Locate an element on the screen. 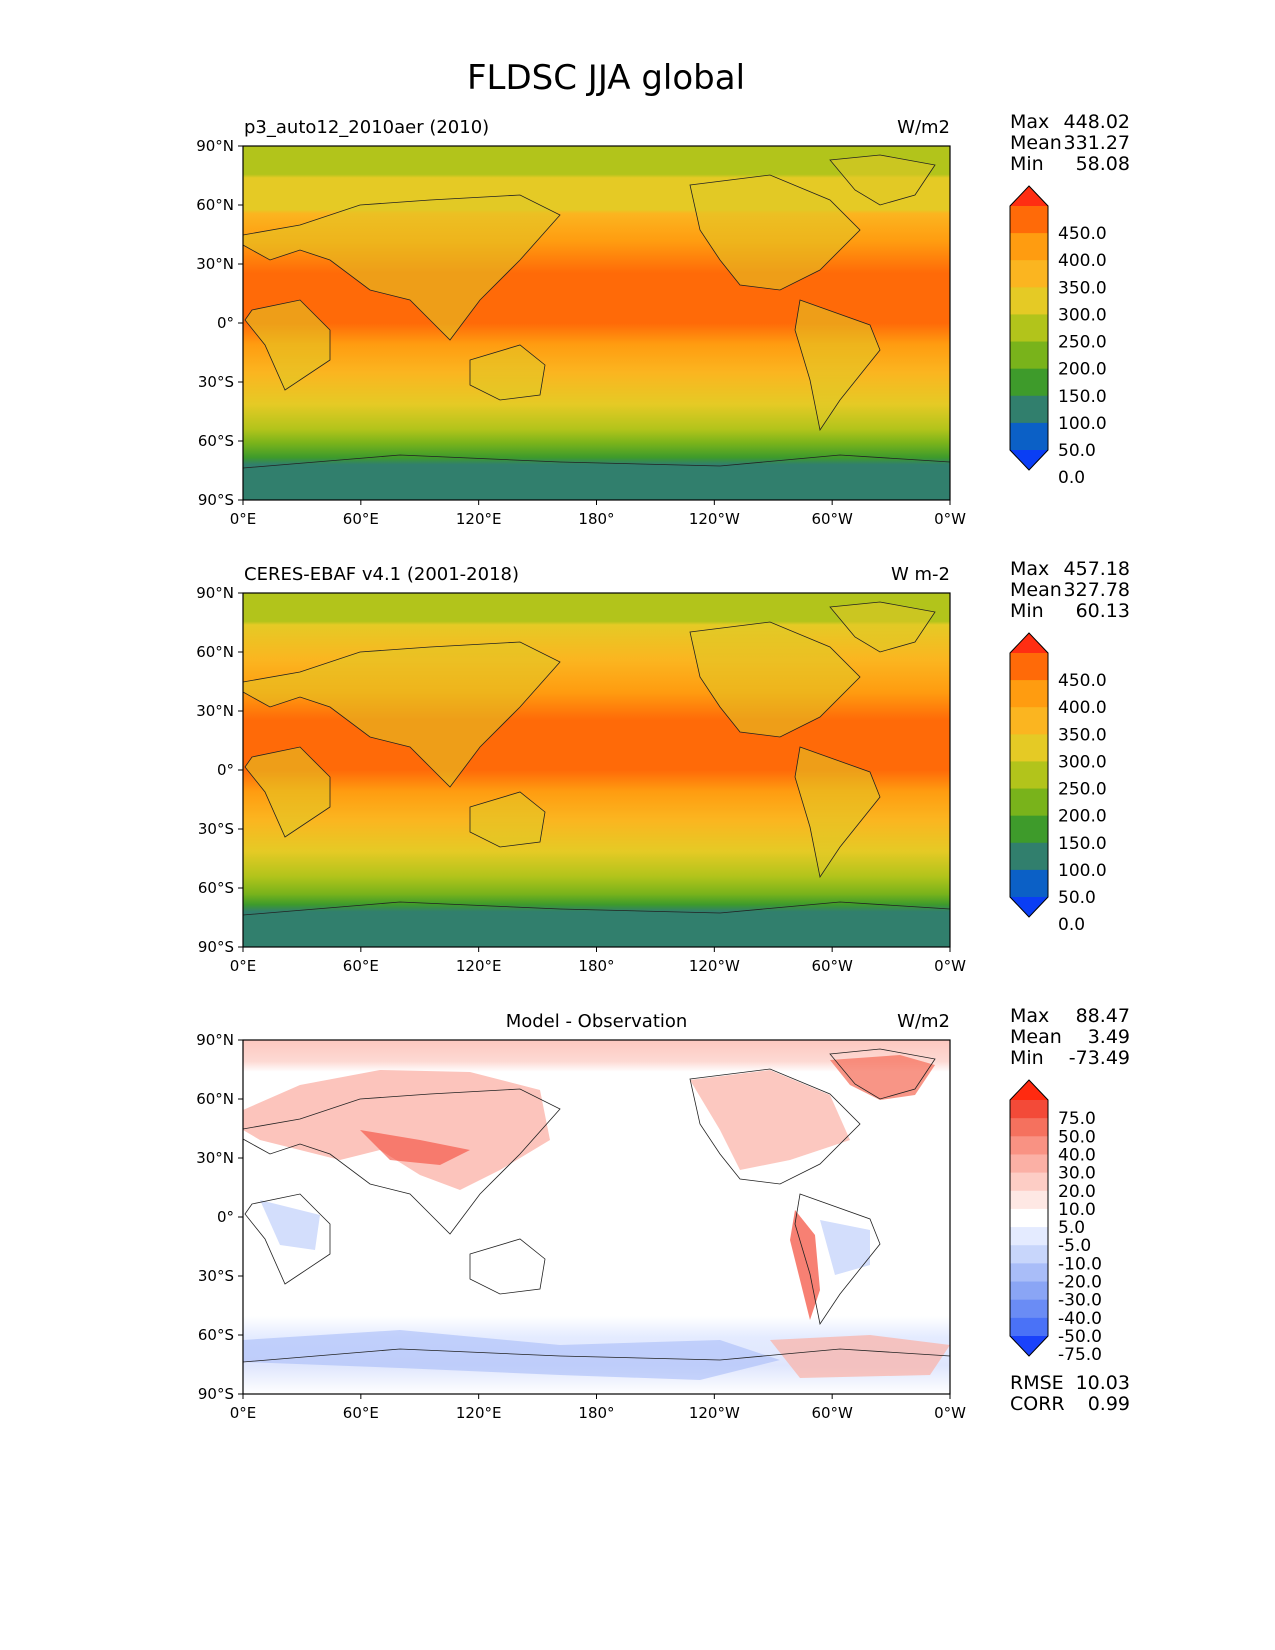 The image size is (1275, 1650). stat-value: 327.78 is located at coordinates (1097, 590).